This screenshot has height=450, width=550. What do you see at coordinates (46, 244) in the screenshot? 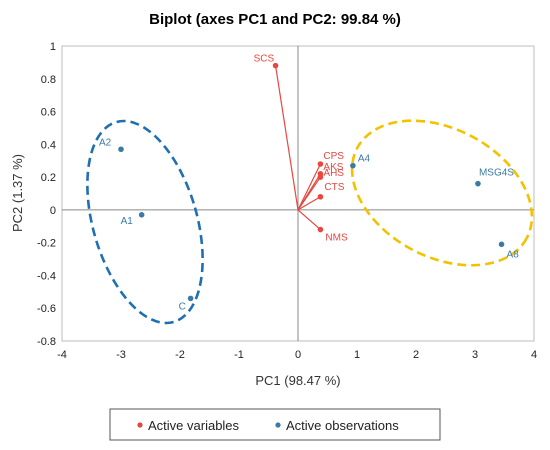
I see `y-tick-label: -0.2` at bounding box center [46, 244].